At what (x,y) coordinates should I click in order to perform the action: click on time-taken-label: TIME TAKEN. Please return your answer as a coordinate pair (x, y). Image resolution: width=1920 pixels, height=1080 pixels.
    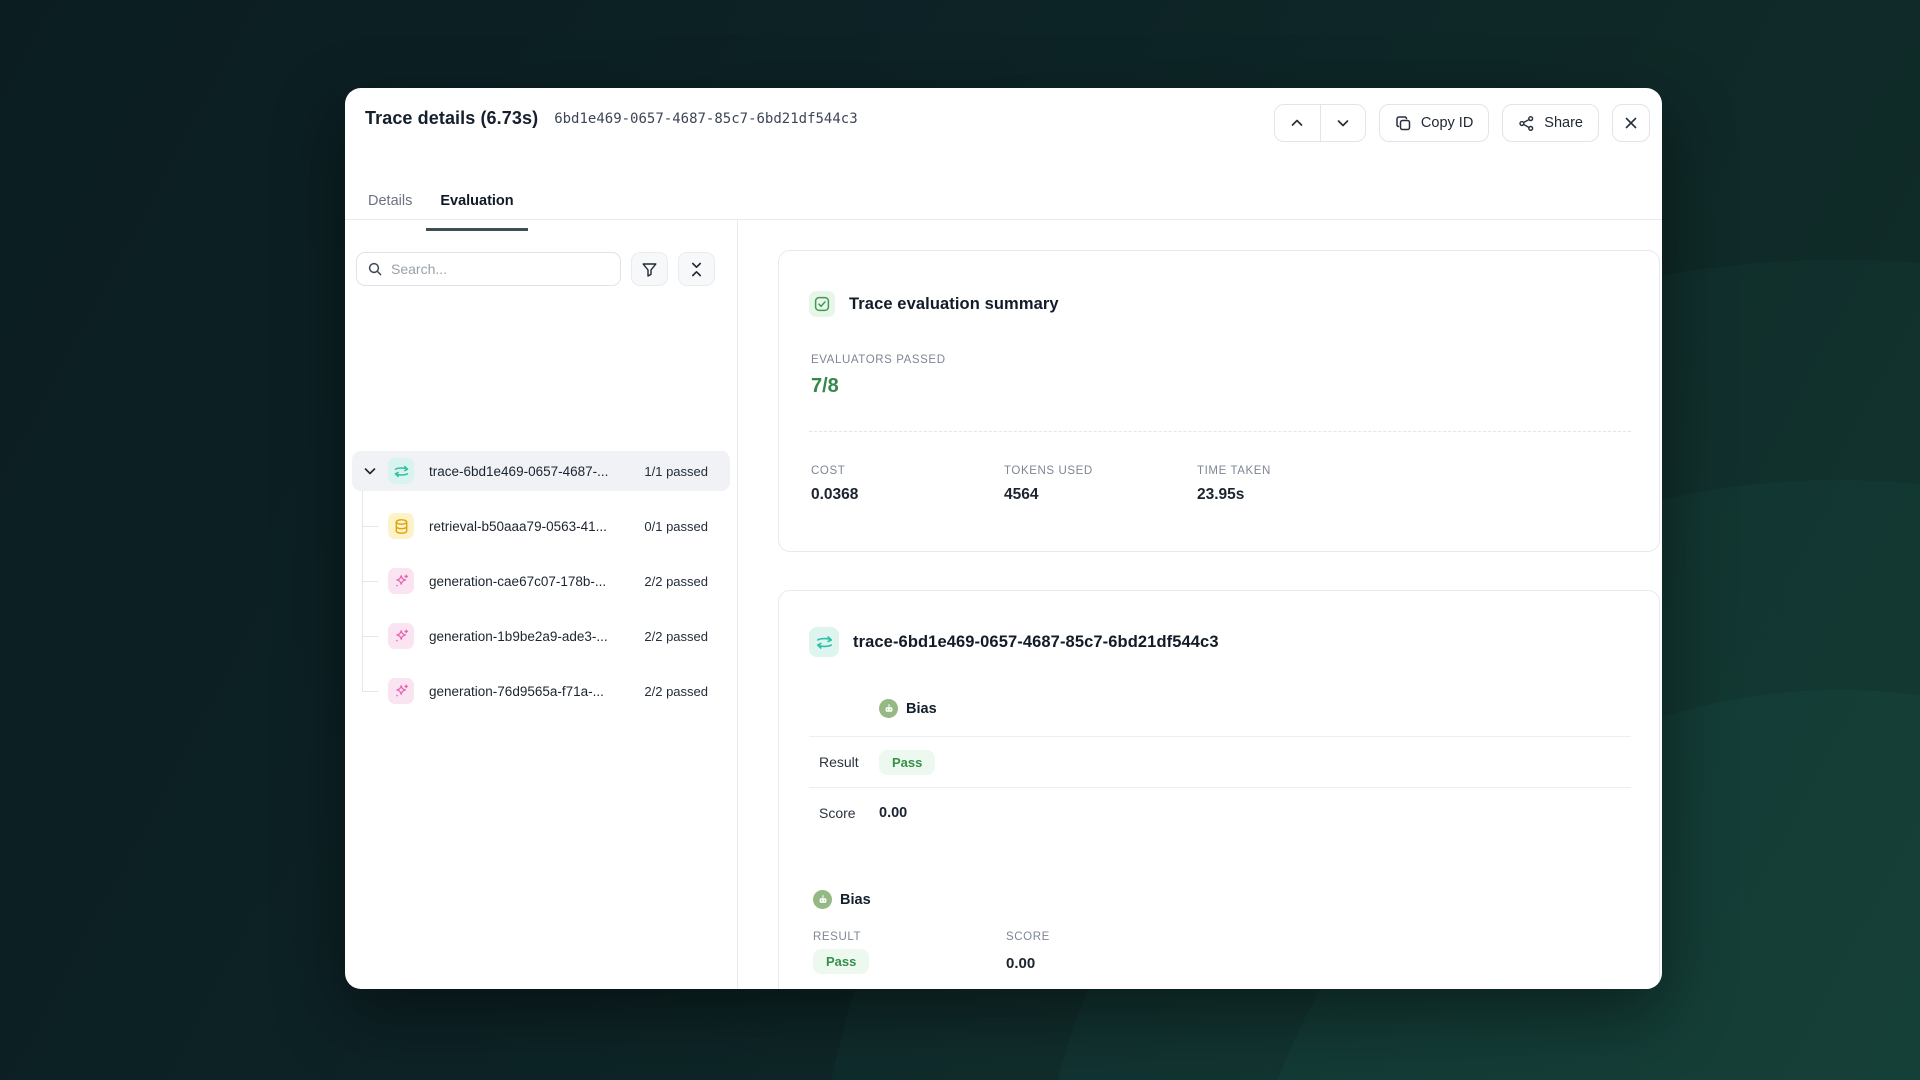
    Looking at the image, I should click on (1234, 471).